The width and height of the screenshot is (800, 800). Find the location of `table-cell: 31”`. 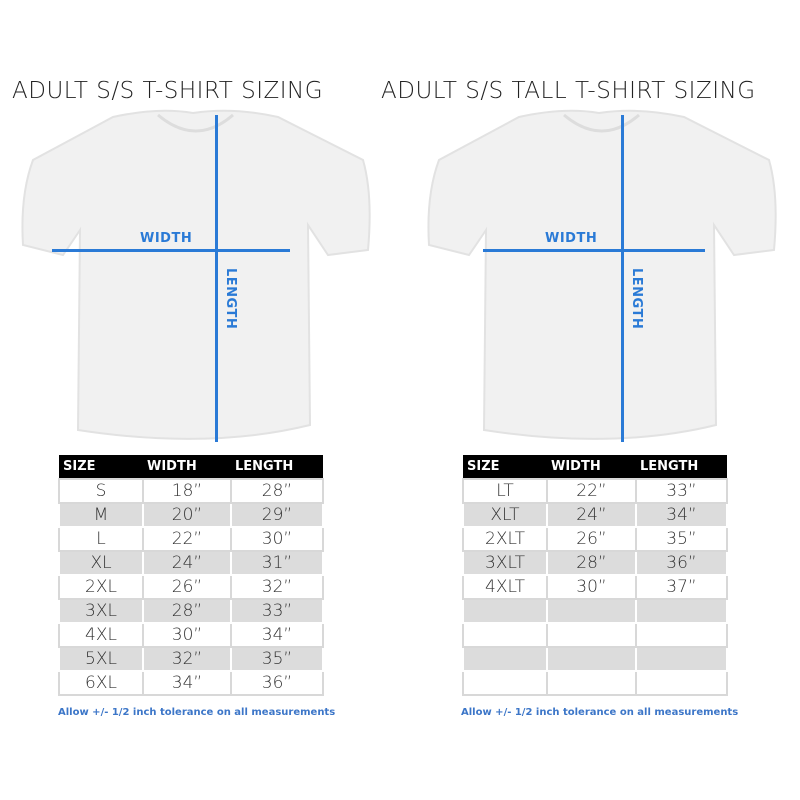

table-cell: 31” is located at coordinates (277, 563).